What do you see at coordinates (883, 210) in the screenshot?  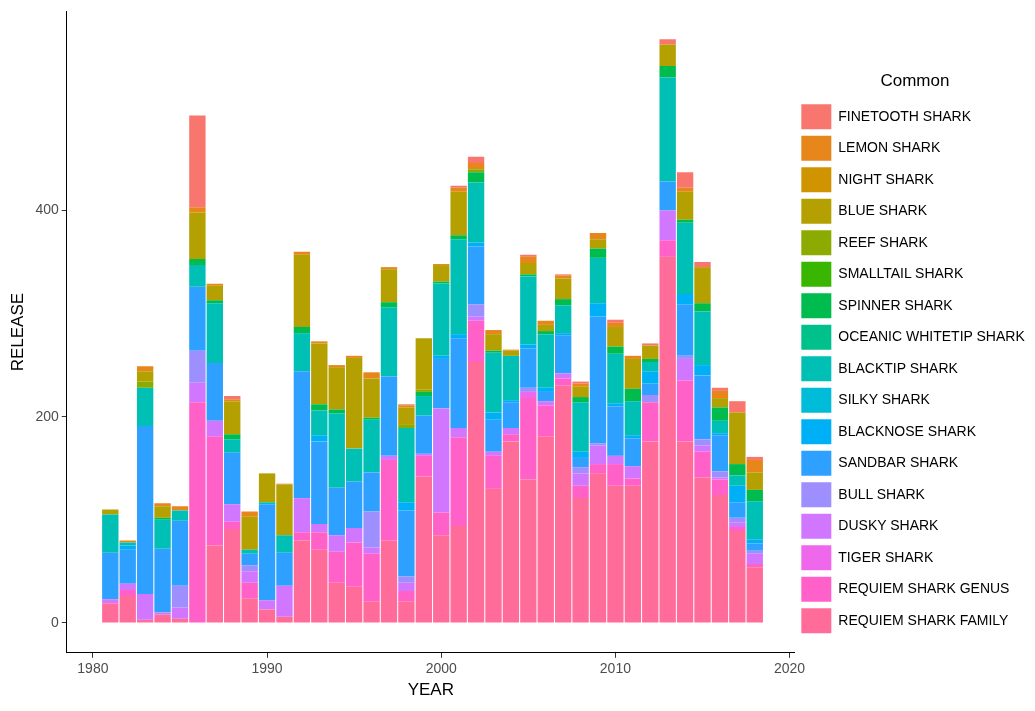 I see `legend-label: BLUE SHARK` at bounding box center [883, 210].